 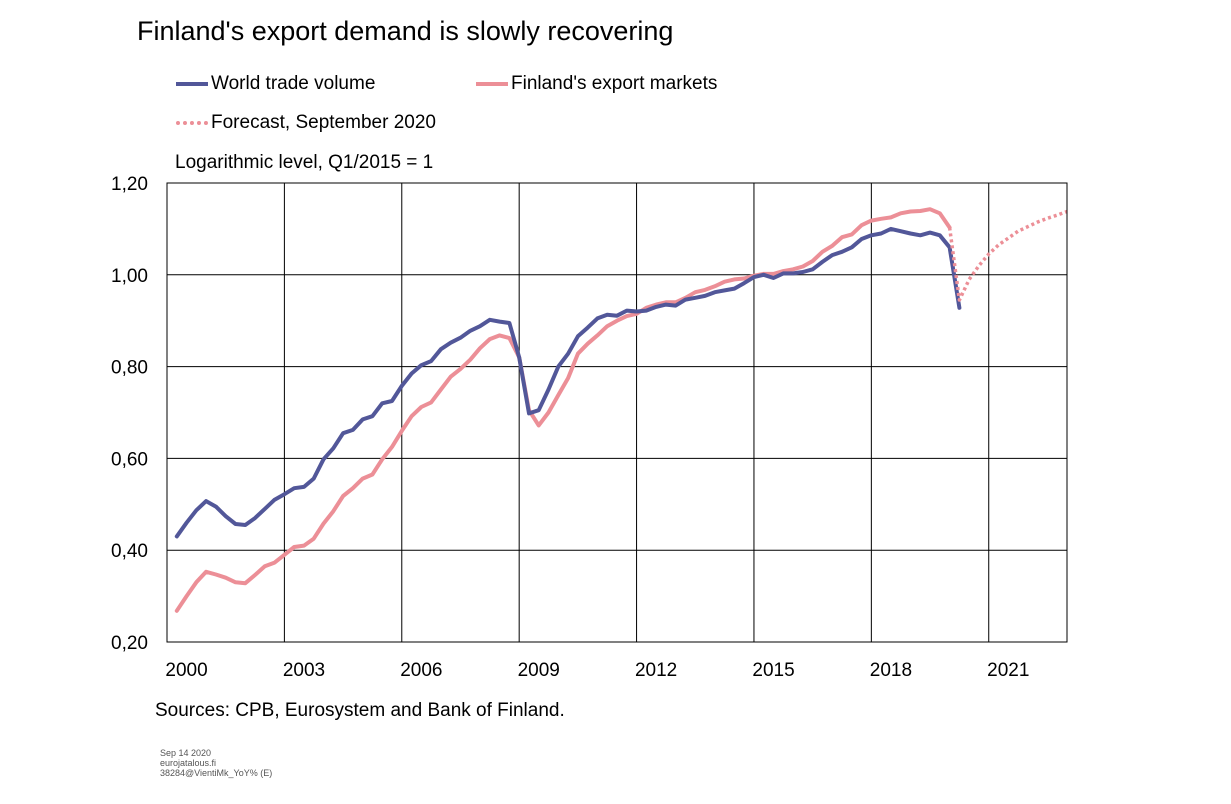 What do you see at coordinates (129, 643) in the screenshot?
I see `y-tick-label: 0,20` at bounding box center [129, 643].